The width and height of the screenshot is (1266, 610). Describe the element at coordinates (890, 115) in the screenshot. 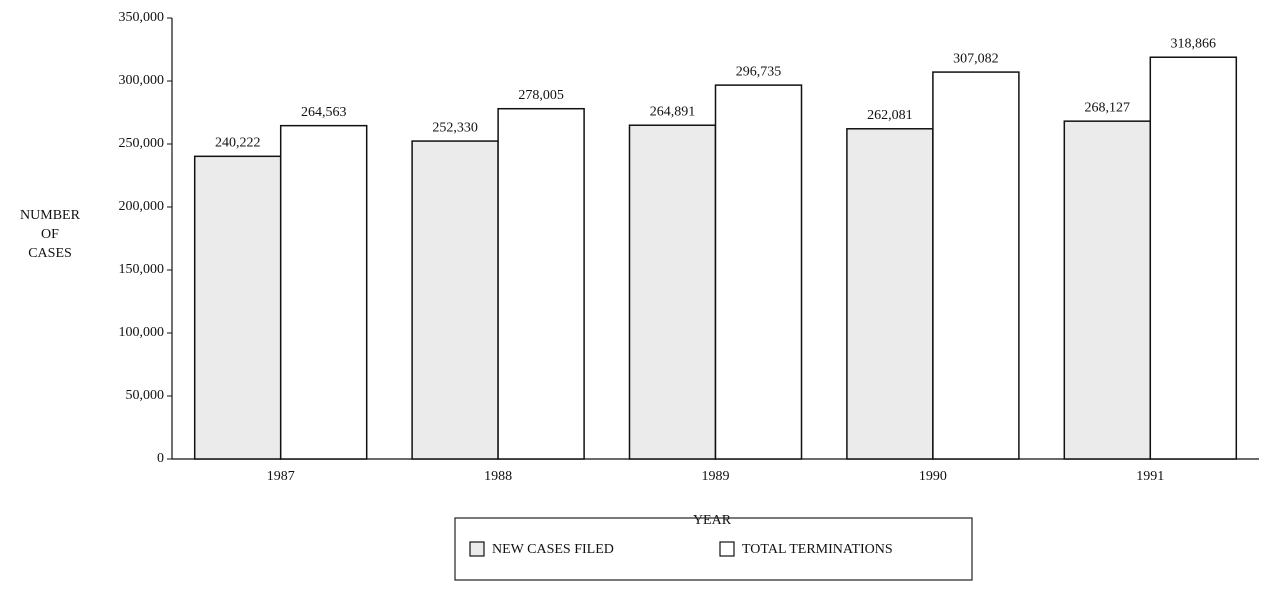

I see `value-label: 262,081` at that location.